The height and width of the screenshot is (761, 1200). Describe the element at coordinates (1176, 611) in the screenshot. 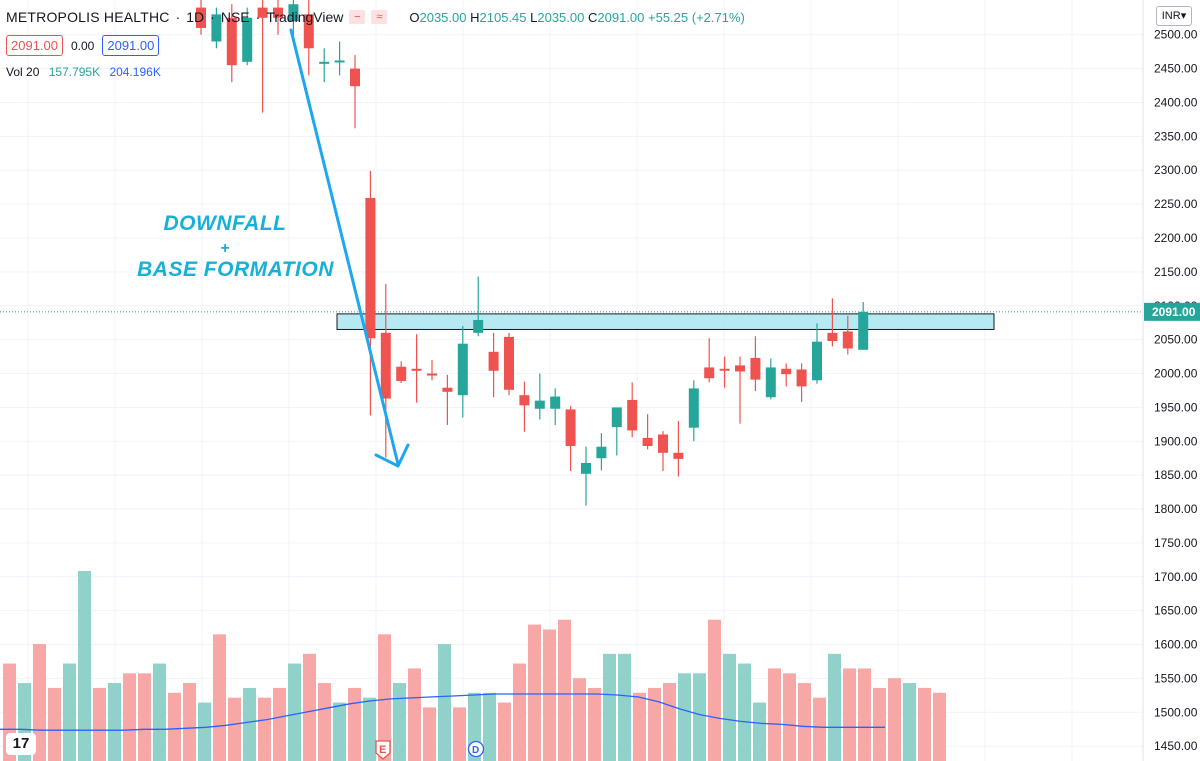

I see `price-tick-label: 1650.00` at that location.